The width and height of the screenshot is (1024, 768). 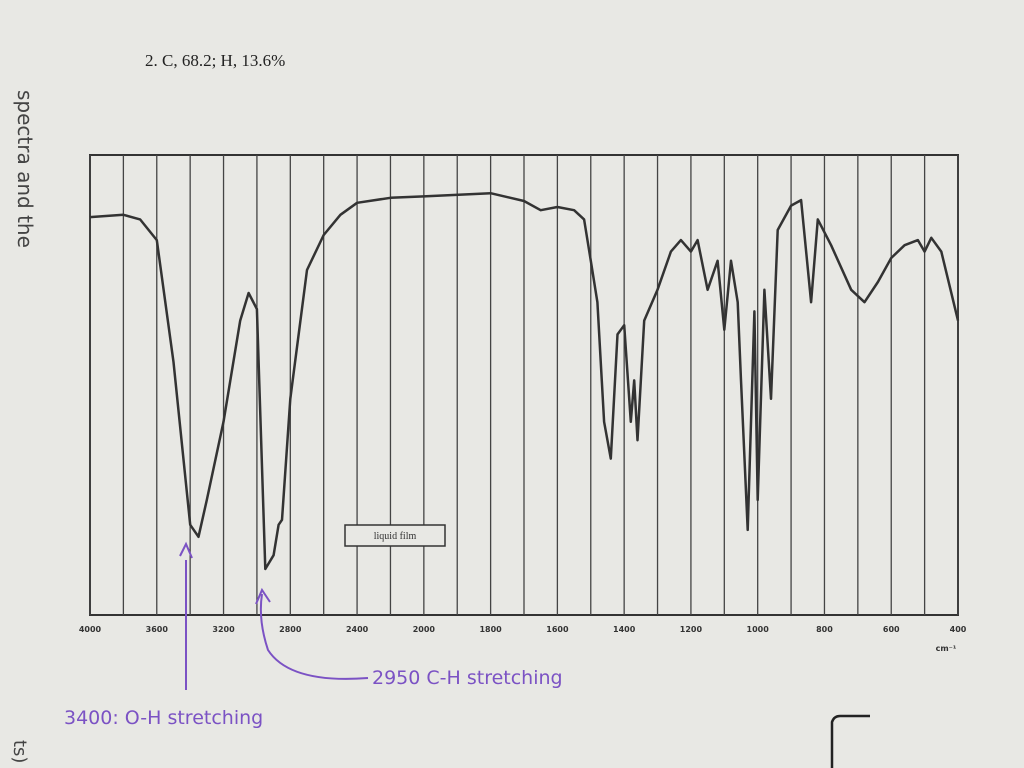 What do you see at coordinates (490, 629) in the screenshot?
I see `x-tick-label: 1800` at bounding box center [490, 629].